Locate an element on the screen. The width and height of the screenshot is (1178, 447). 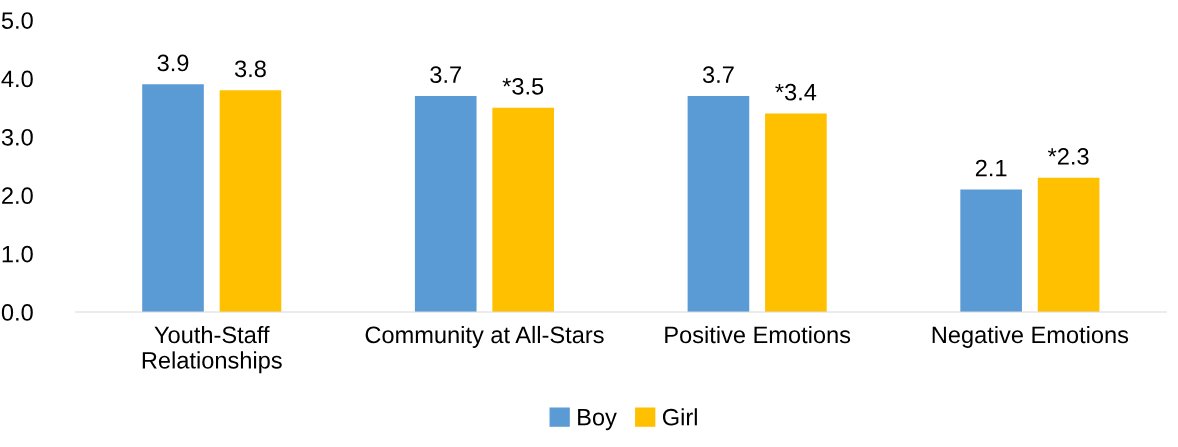
y-tick-label: 5.0 is located at coordinates (17, 20).